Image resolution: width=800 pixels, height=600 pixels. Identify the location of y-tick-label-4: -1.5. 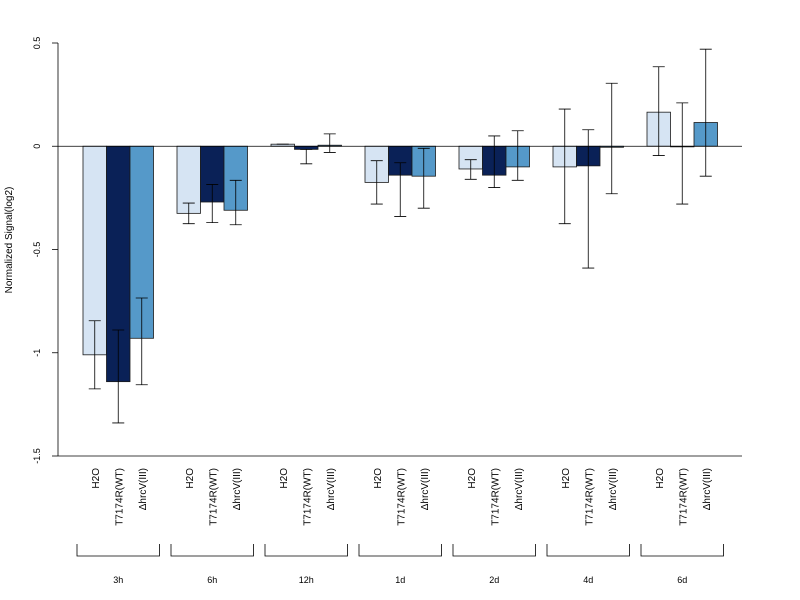
(37, 456).